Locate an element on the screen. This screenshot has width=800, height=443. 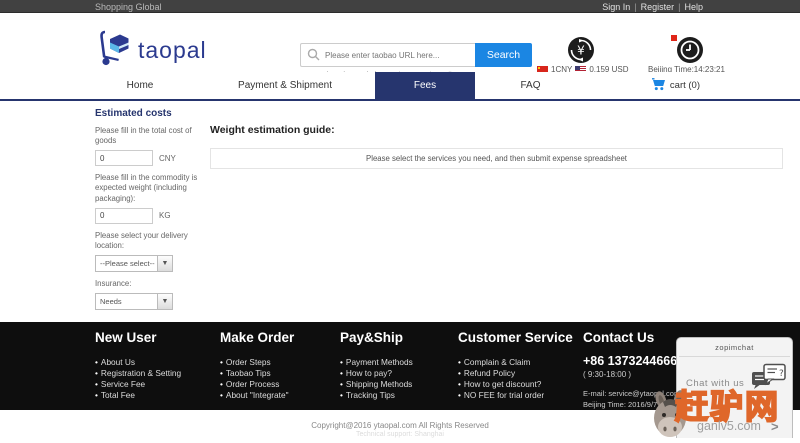
logo-cart-icon is located at coordinates (115, 50).